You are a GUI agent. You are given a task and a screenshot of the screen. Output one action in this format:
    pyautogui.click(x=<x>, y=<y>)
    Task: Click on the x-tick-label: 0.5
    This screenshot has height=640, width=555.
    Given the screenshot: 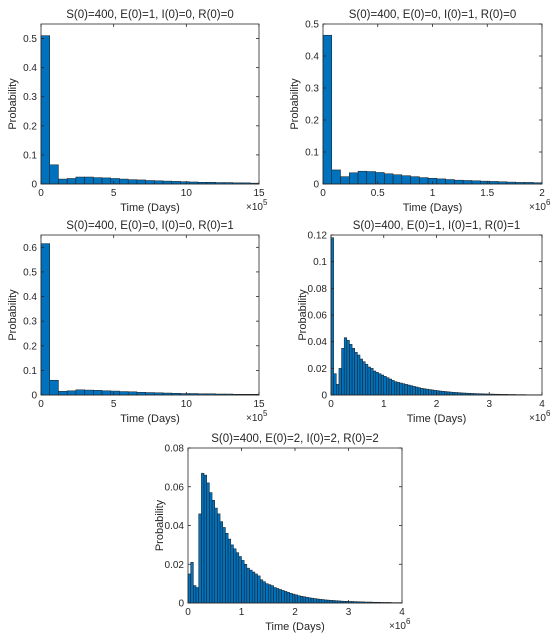 What is the action you would take?
    pyautogui.click(x=378, y=193)
    